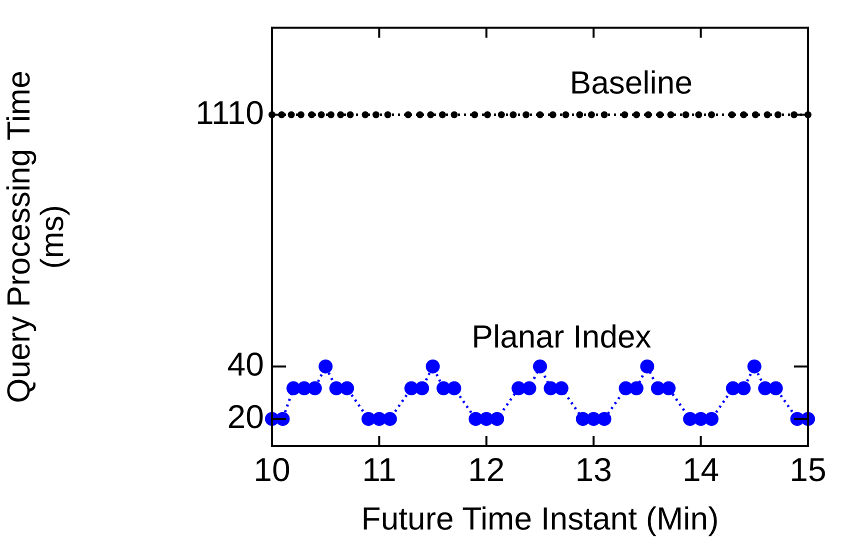 The image size is (854, 548). What do you see at coordinates (379, 469) in the screenshot?
I see `x-tick-label: 11` at bounding box center [379, 469].